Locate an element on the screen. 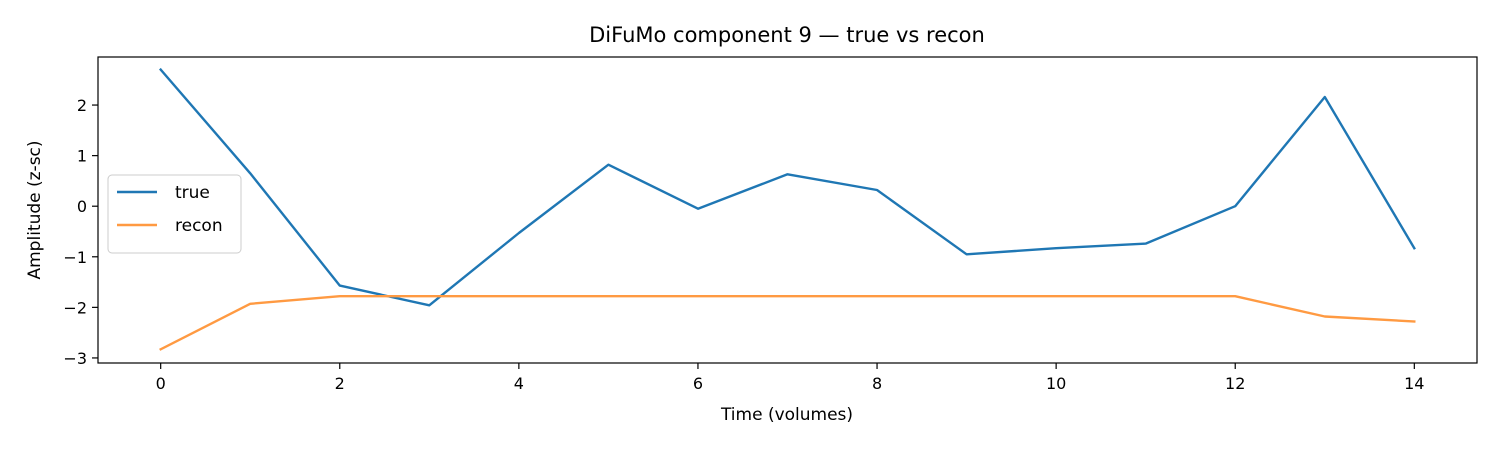 This screenshot has width=1500, height=450. chart-title: DiFuMo component 9 — true vs recon is located at coordinates (787, 35).